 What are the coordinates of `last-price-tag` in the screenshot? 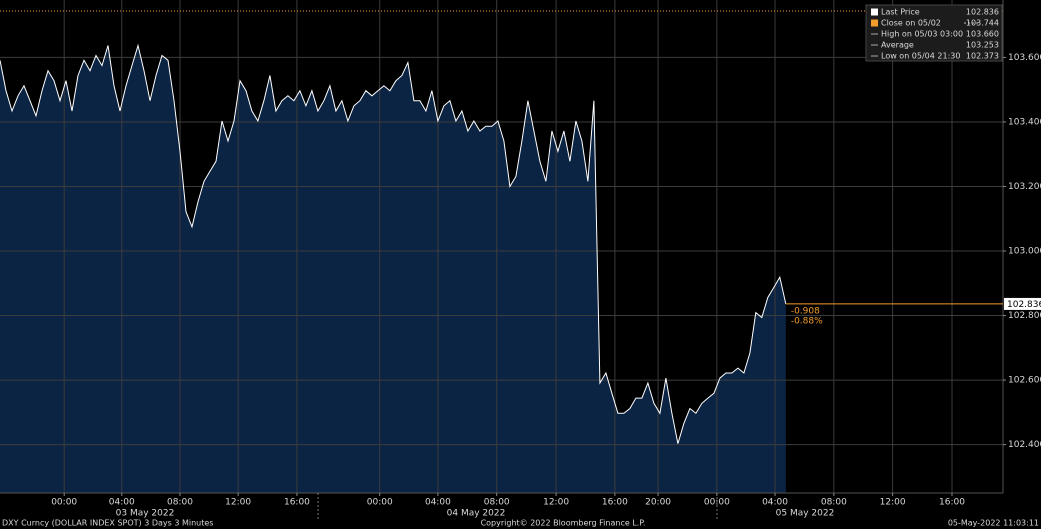 It's located at (1022, 303).